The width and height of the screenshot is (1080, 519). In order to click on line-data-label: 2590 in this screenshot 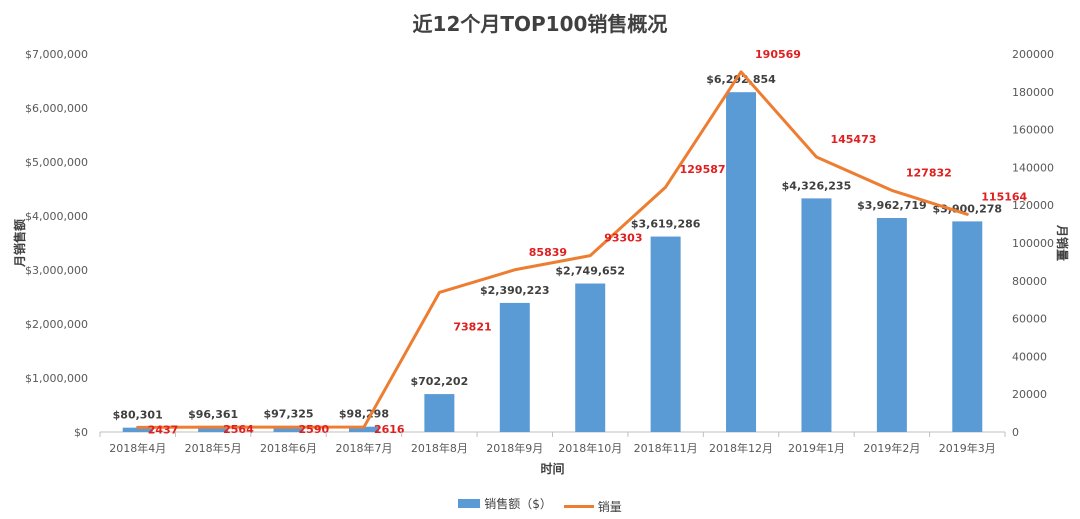, I will do `click(314, 429)`.